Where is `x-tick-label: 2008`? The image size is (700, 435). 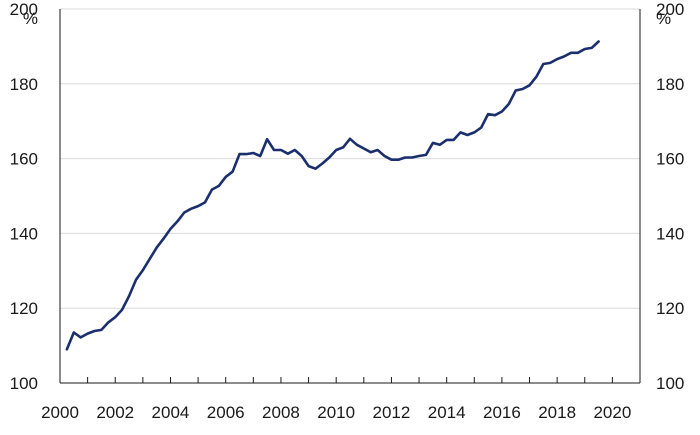 x-tick-label: 2008 is located at coordinates (281, 412).